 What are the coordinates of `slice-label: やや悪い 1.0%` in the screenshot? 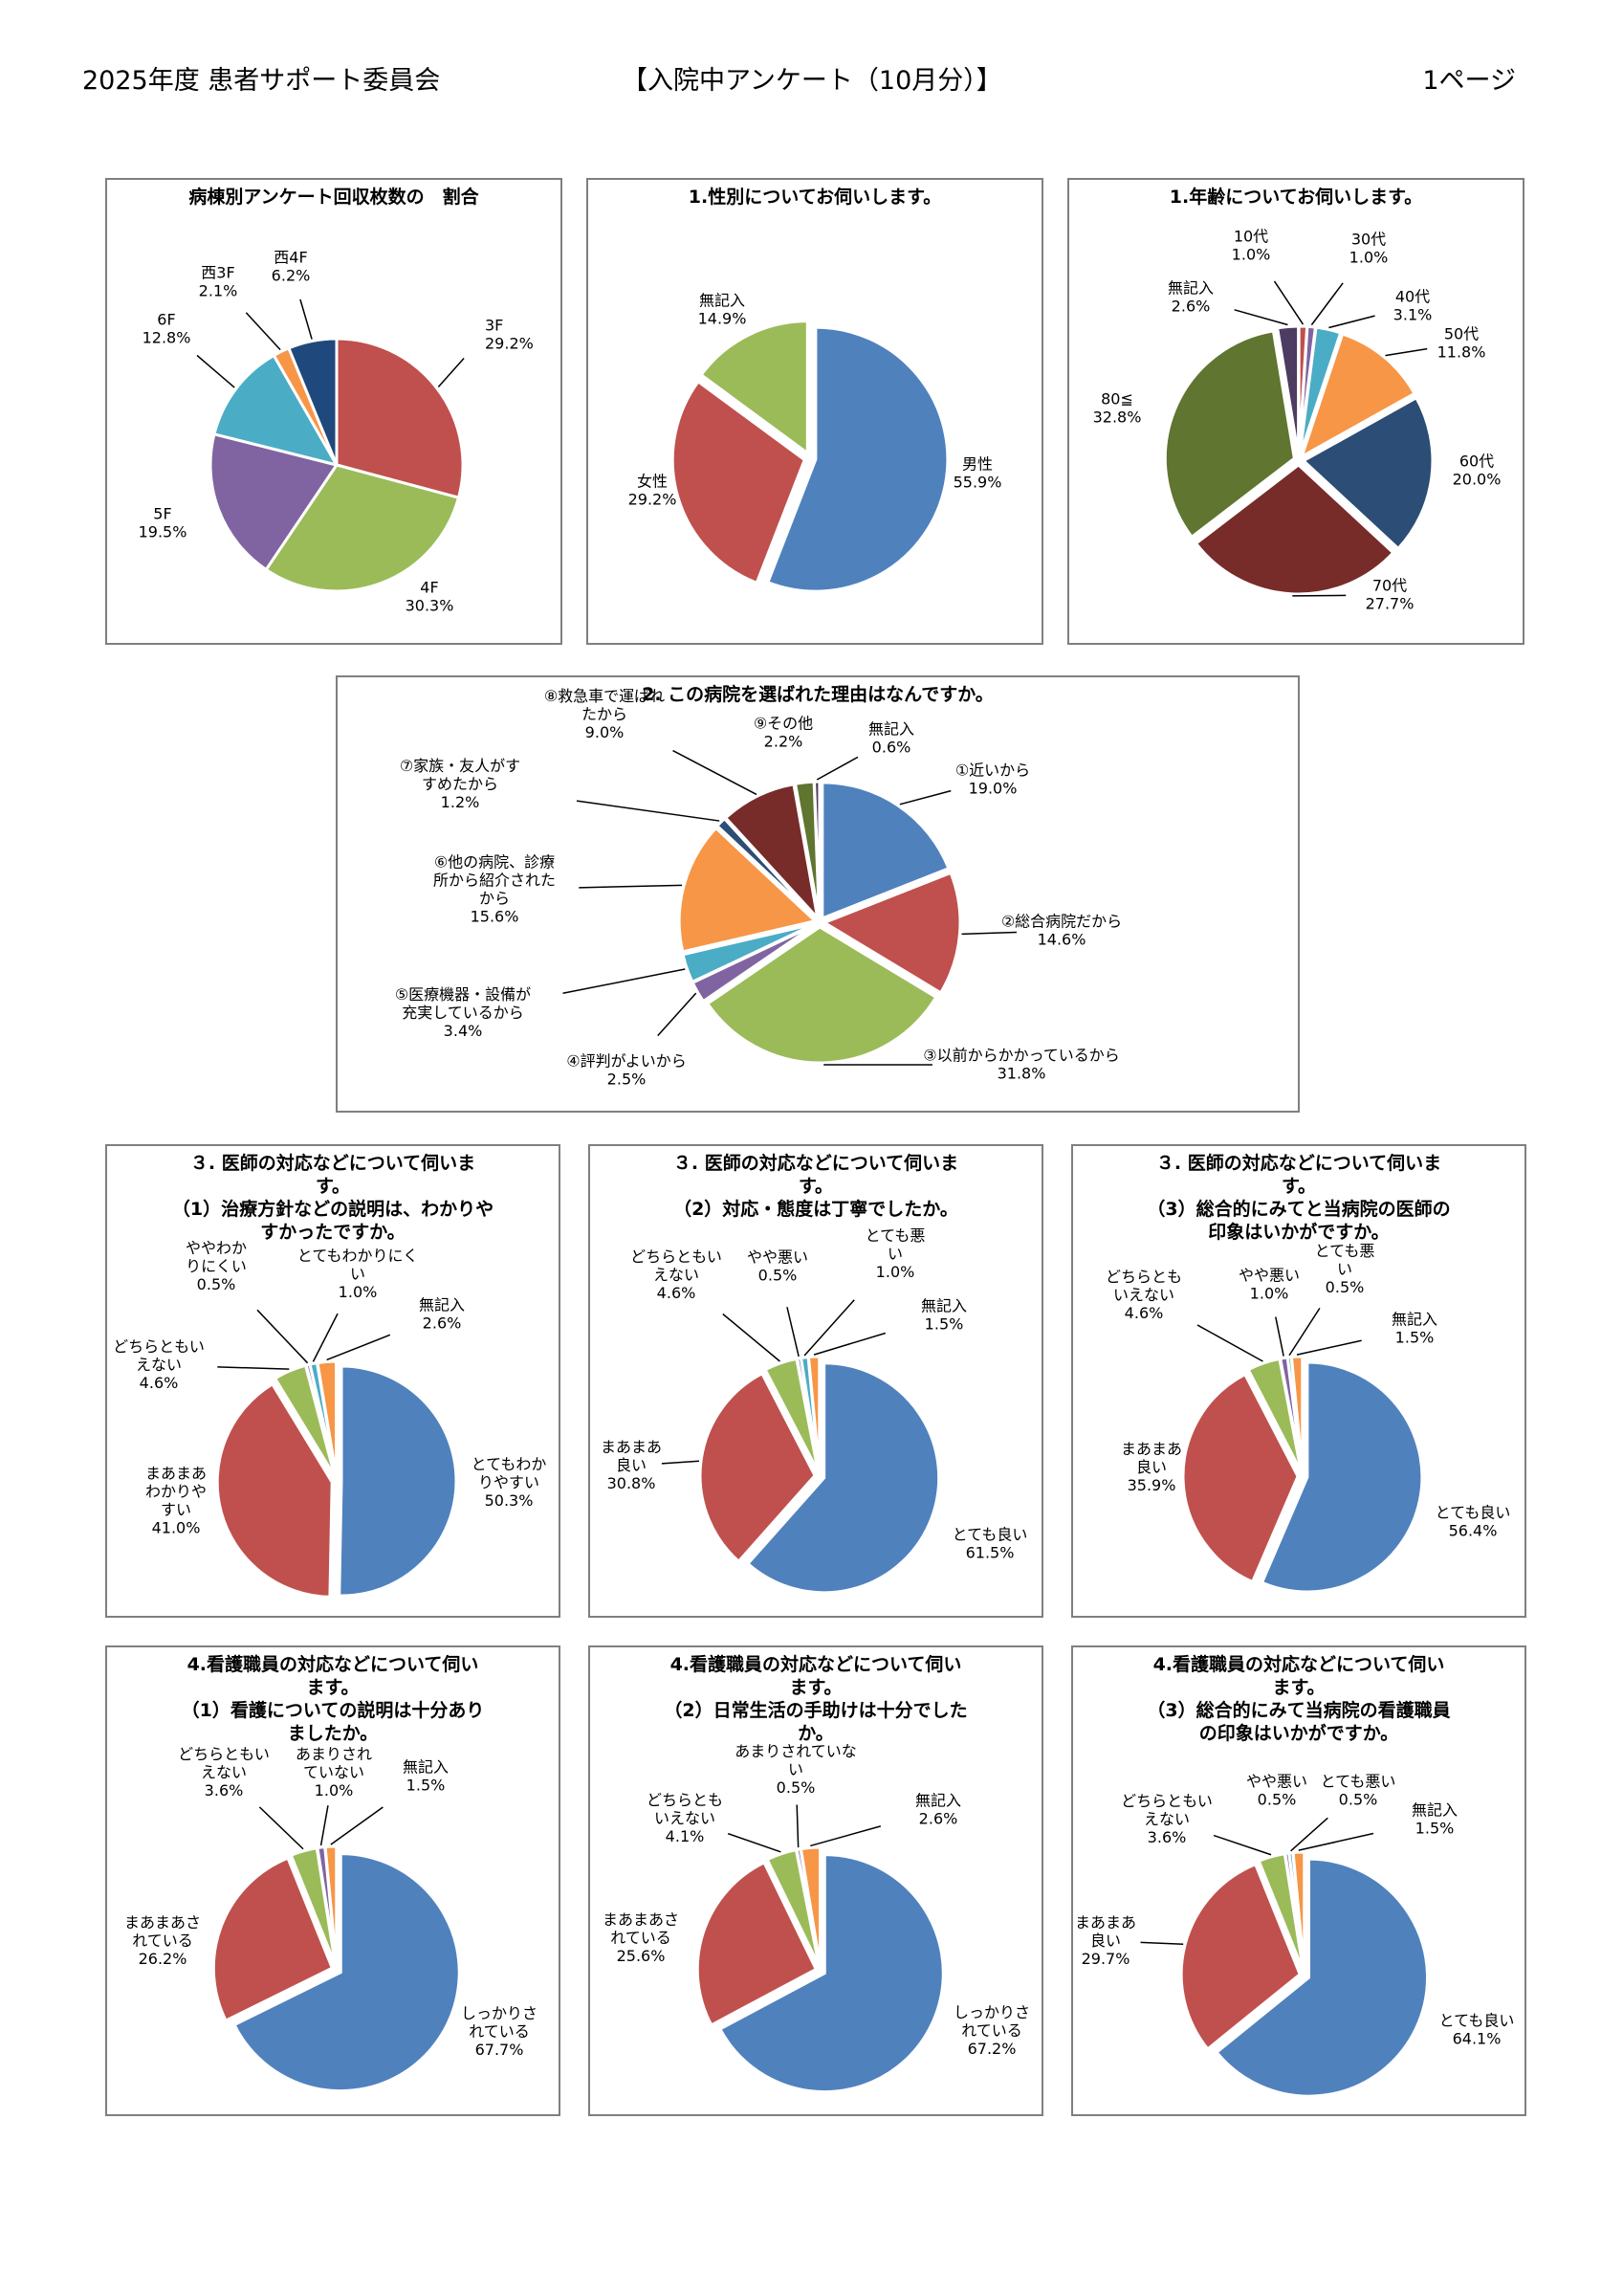 It's located at (1269, 1285).